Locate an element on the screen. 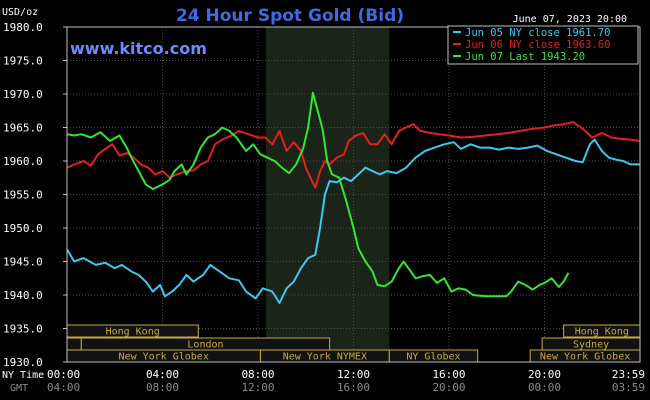 This screenshot has height=400, width=650. y-tick-label: 1935.0 is located at coordinates (23, 329).